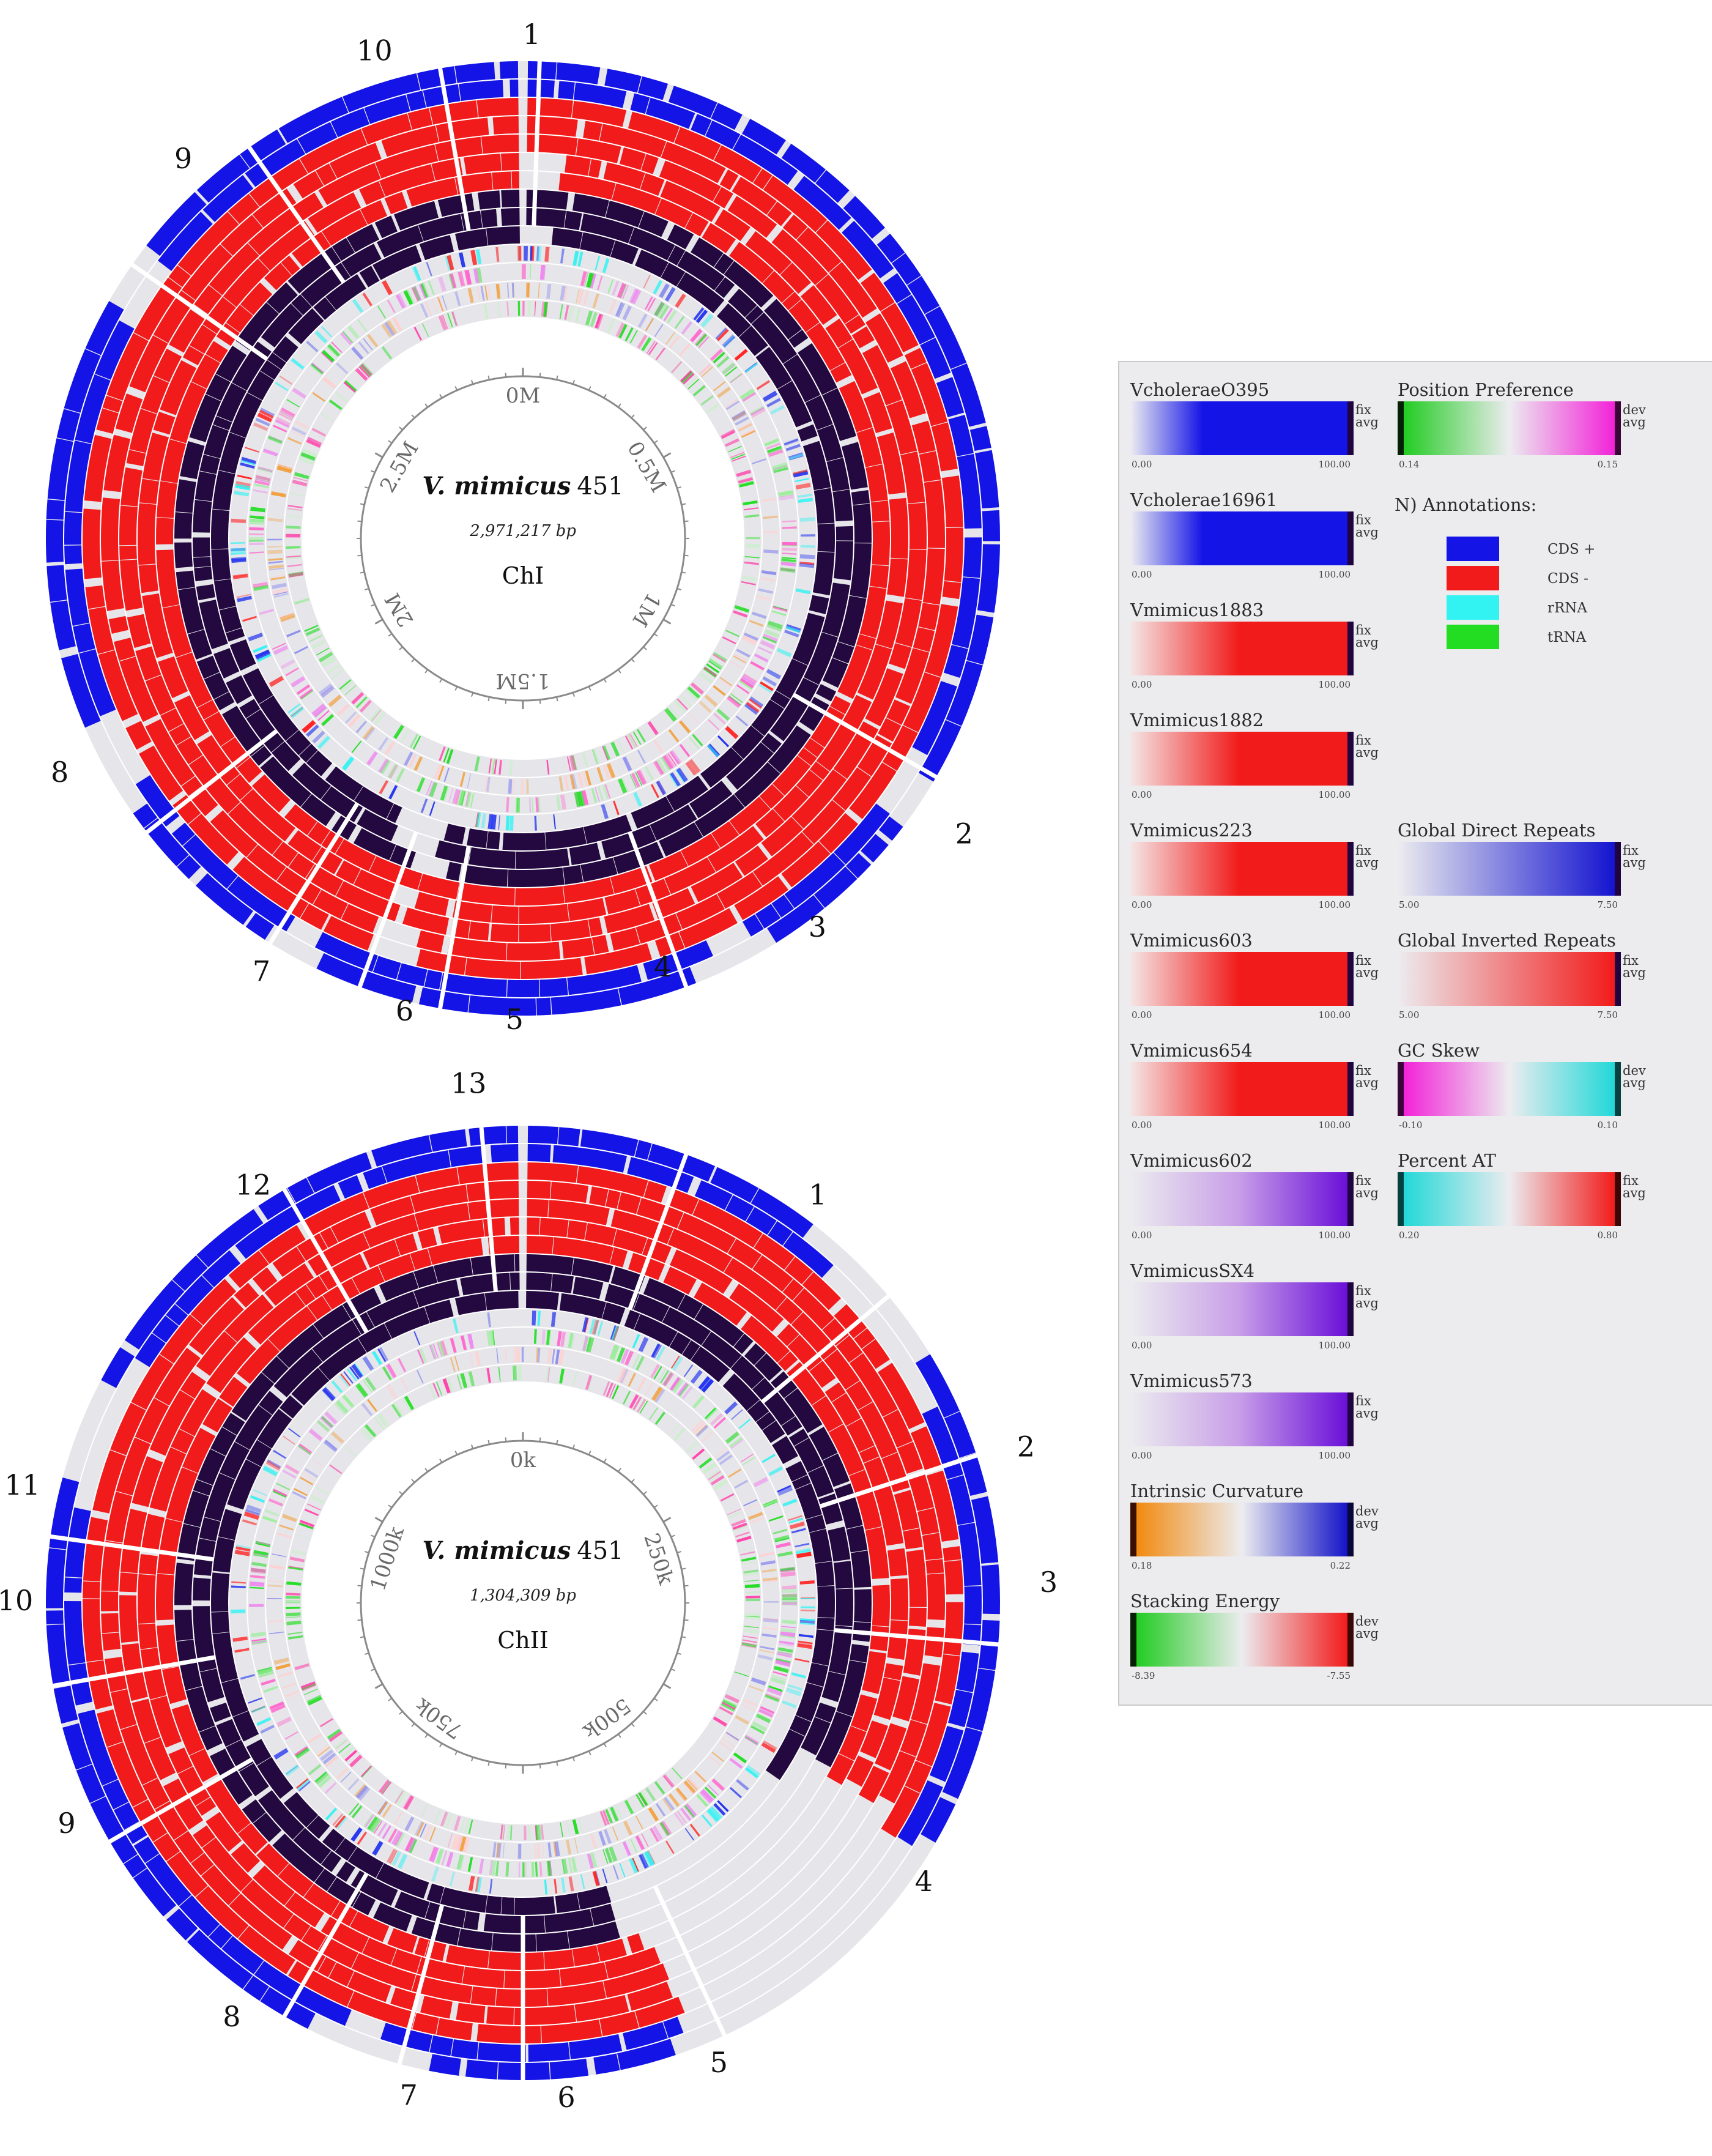 The width and height of the screenshot is (1712, 2156). Describe the element at coordinates (1618, 1199) in the screenshot. I see `legend-bar-end` at that location.